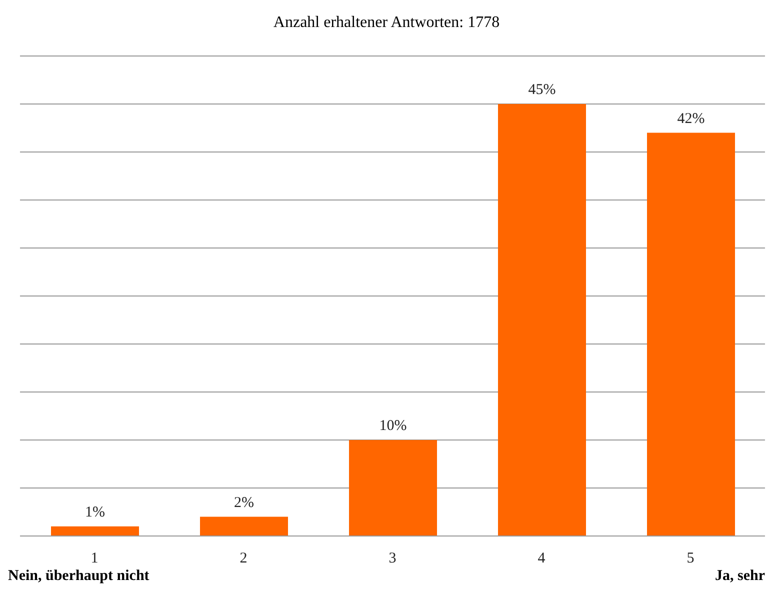 The width and height of the screenshot is (773, 590). I want to click on data-label: 42%, so click(691, 118).